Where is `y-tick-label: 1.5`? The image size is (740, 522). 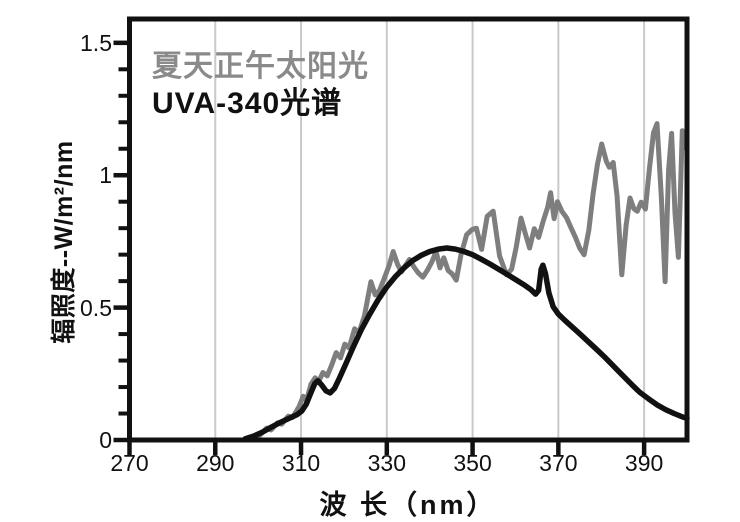 y-tick-label: 1.5 is located at coordinates (96, 42).